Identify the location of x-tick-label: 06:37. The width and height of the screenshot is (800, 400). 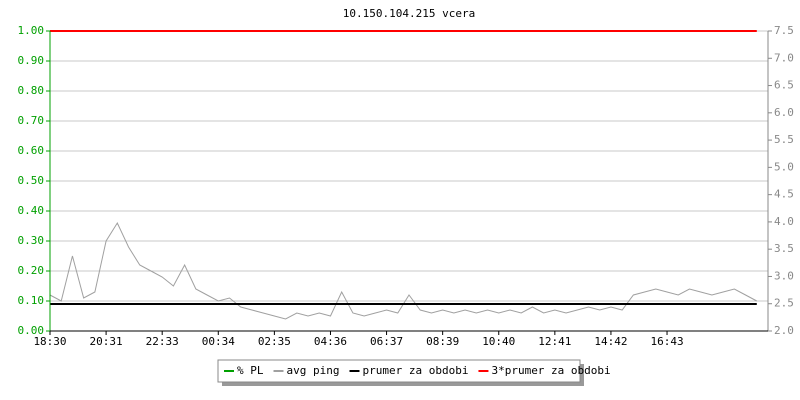
(386, 341).